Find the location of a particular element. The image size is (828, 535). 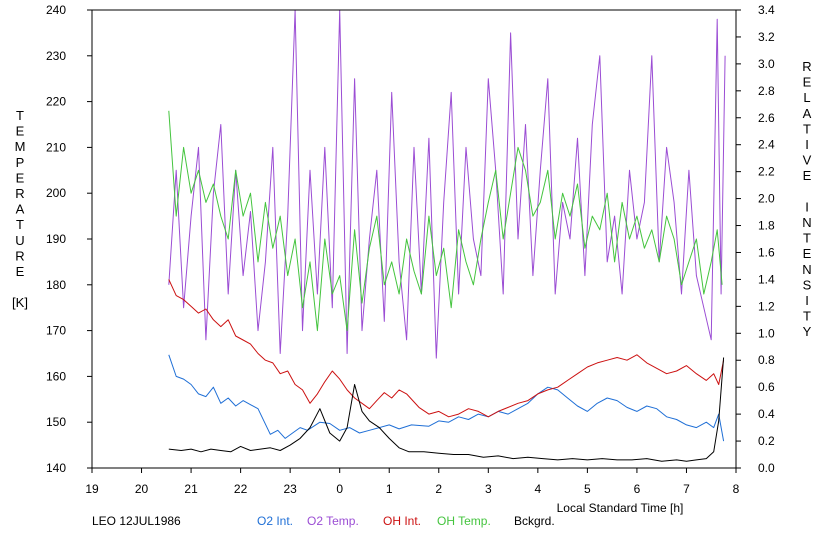

y-left-tick-label: 140 is located at coordinates (56, 468).